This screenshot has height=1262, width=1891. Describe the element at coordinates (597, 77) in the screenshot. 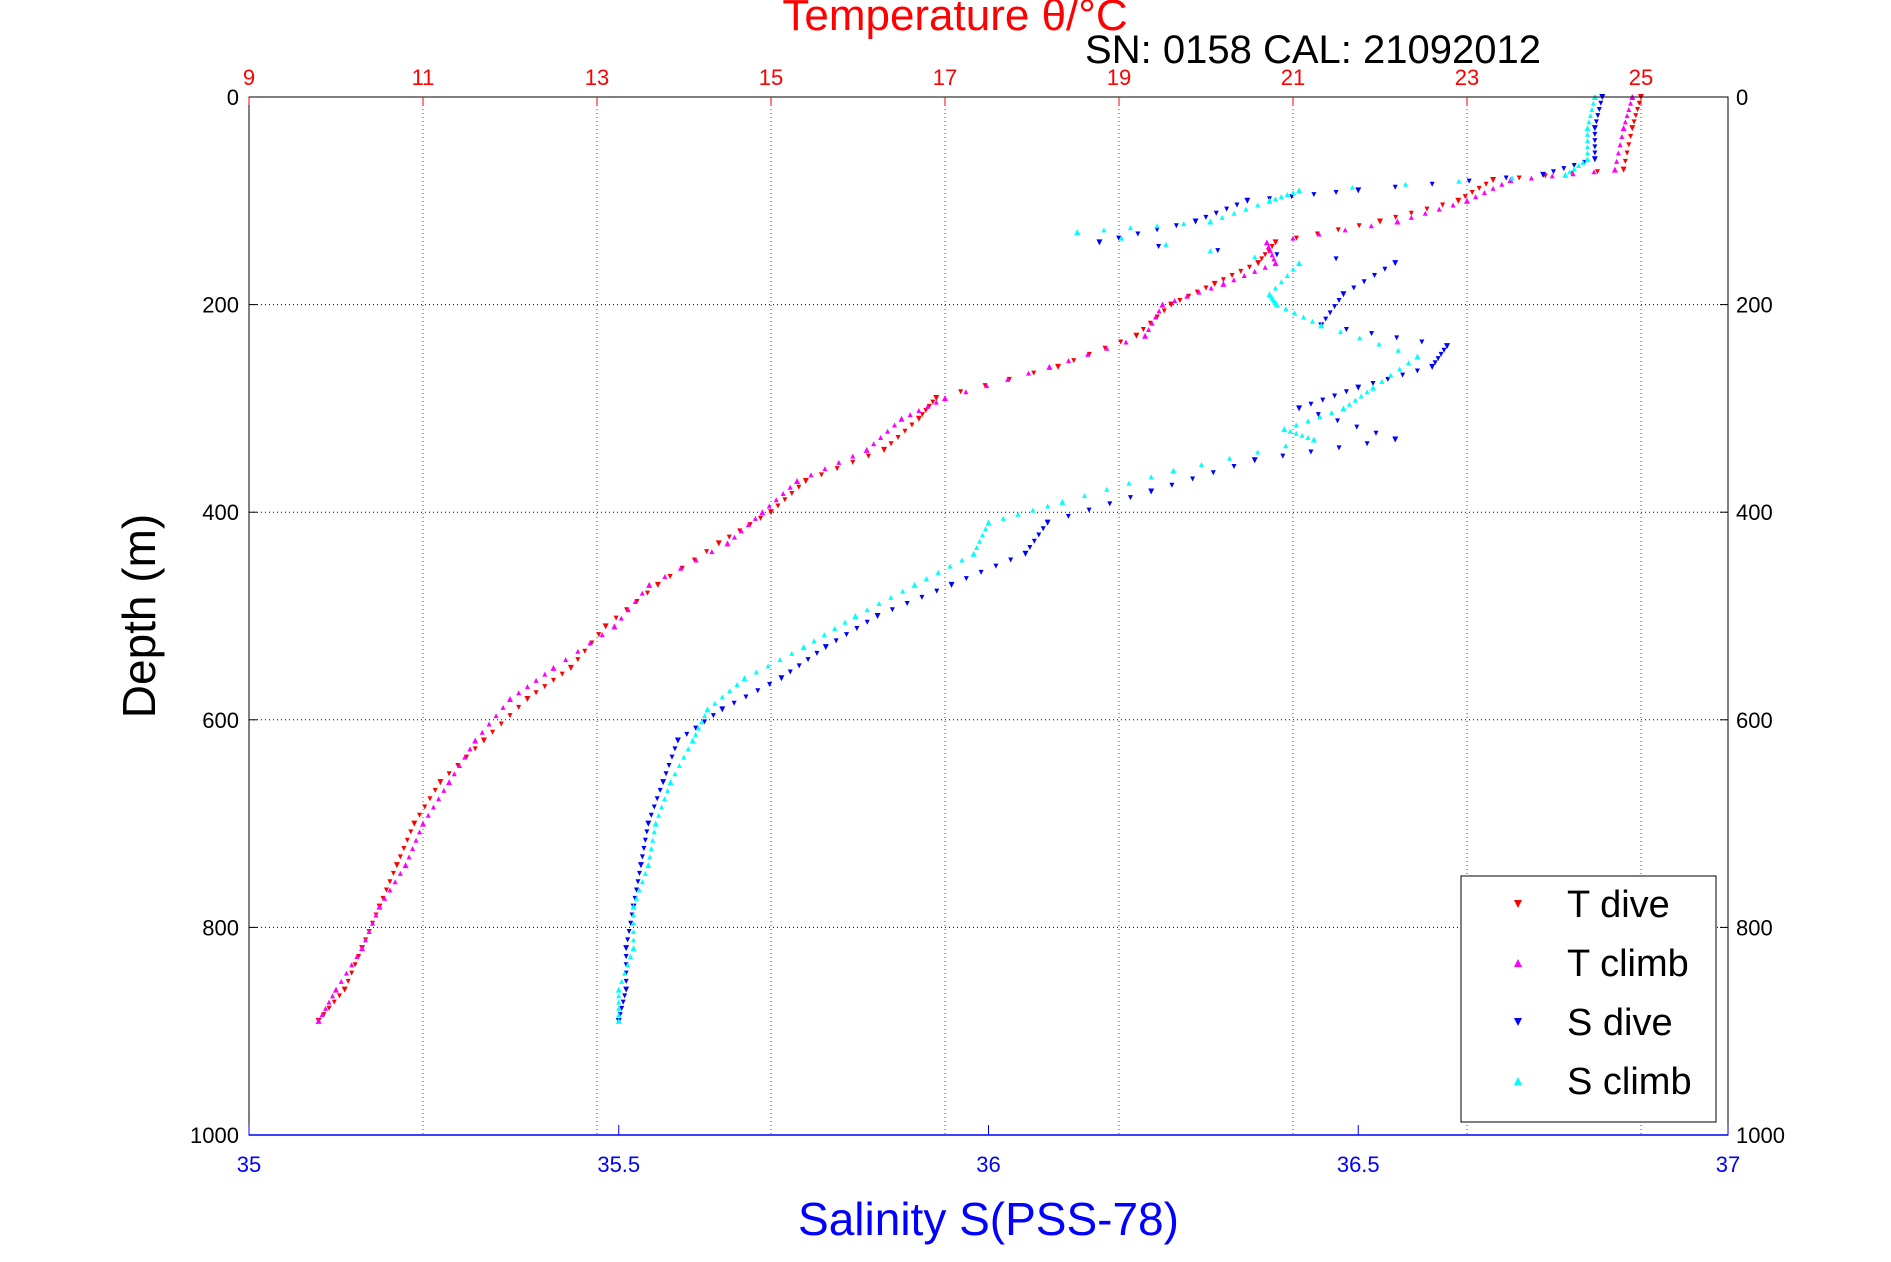

I see `temperature-tick-label: 13` at that location.